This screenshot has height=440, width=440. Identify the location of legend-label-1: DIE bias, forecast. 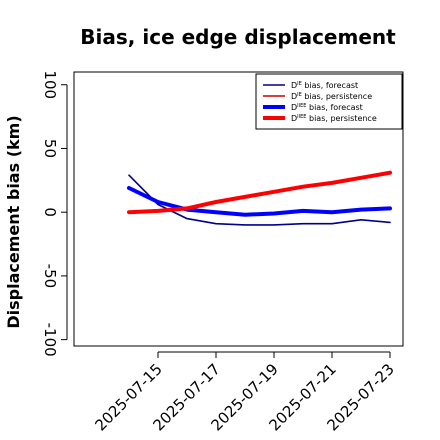
(324, 85).